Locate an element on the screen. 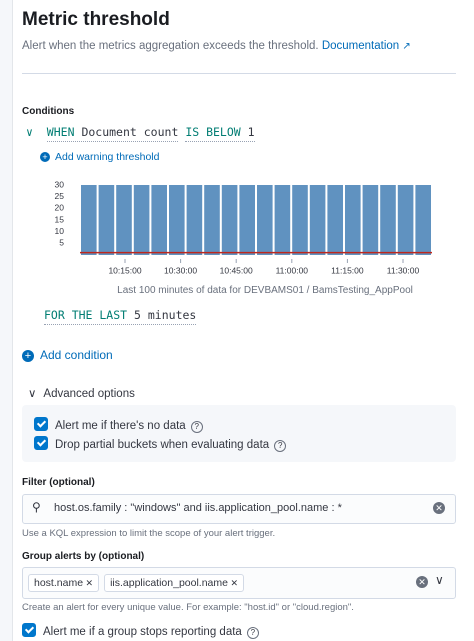 The image size is (474, 641). when: WHEN is located at coordinates (60, 132).